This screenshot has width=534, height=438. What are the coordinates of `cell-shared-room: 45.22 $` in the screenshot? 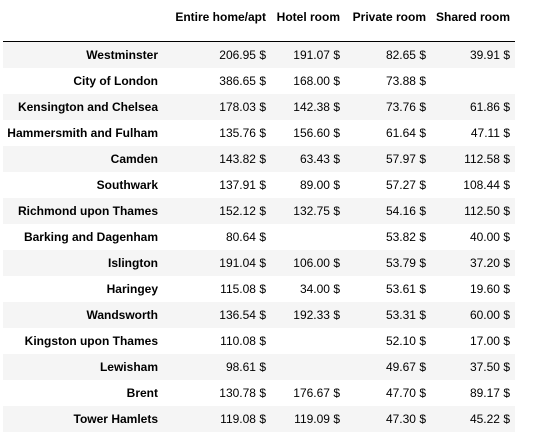 It's located at (489, 418).